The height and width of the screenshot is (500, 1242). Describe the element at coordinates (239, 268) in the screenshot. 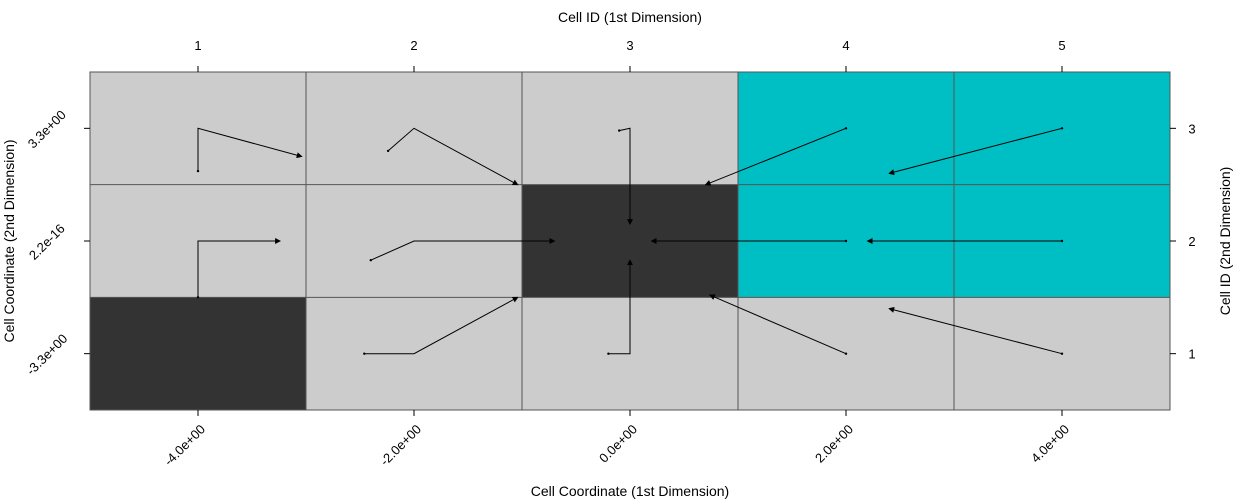

I see `path-c1r2` at that location.